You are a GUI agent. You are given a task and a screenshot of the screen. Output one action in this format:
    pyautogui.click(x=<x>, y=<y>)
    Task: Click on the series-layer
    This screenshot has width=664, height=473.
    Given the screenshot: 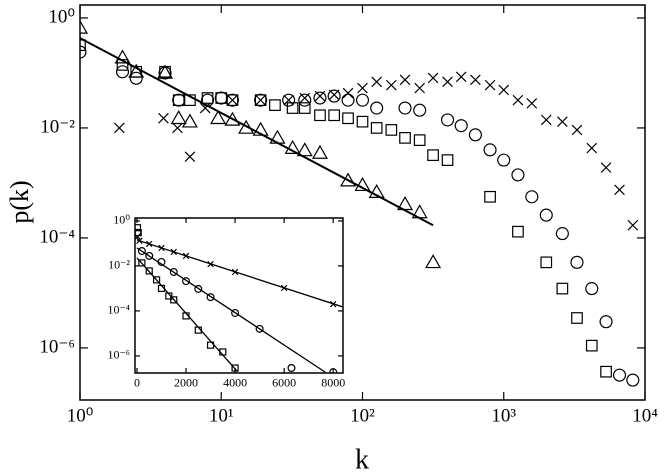 What is the action you would take?
    pyautogui.click(x=239, y=298)
    